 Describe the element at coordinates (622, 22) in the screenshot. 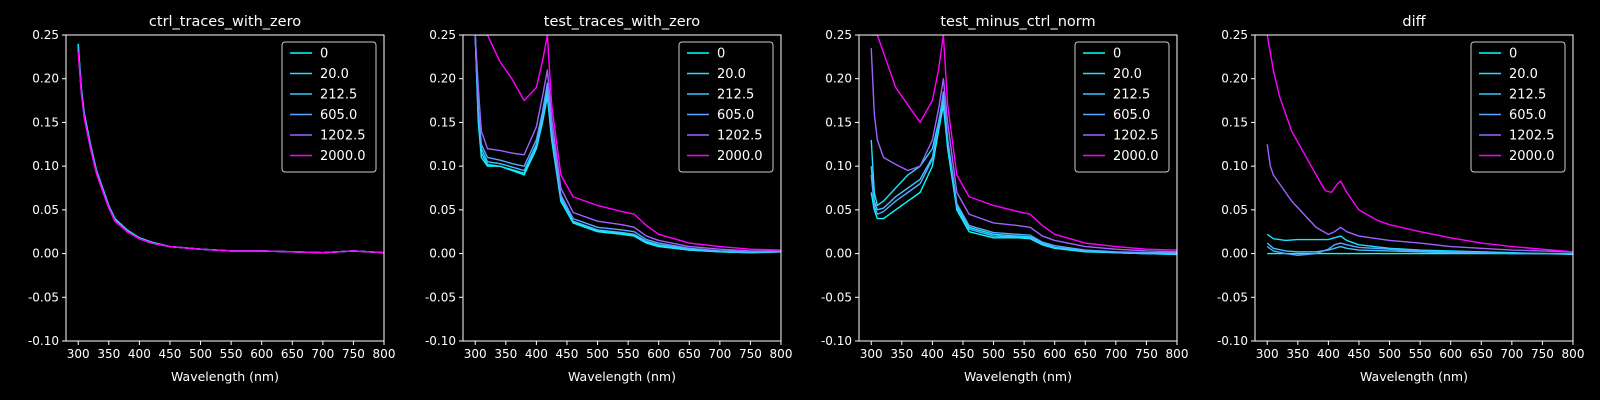

I see `chart-title: test_traces_with_zero` at that location.